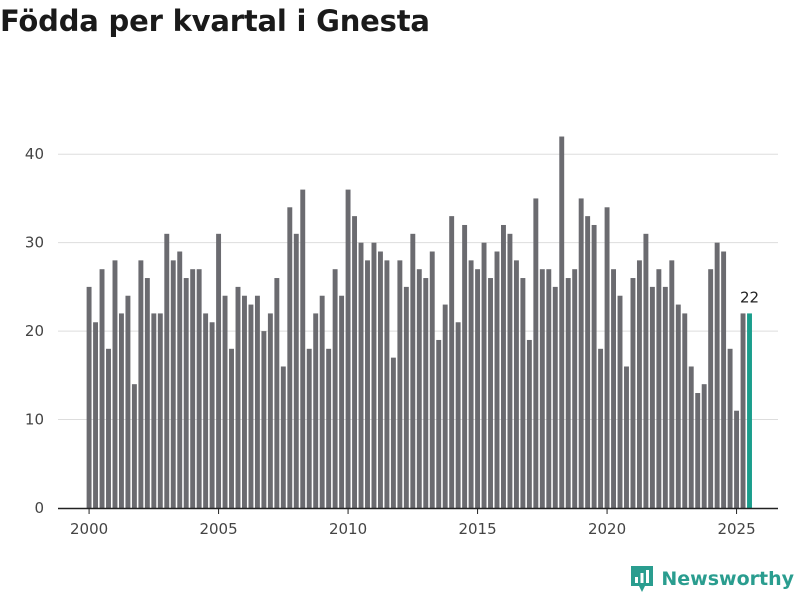 The width and height of the screenshot is (800, 600). What do you see at coordinates (39, 508) in the screenshot?
I see `y-tick-label: 0` at bounding box center [39, 508].